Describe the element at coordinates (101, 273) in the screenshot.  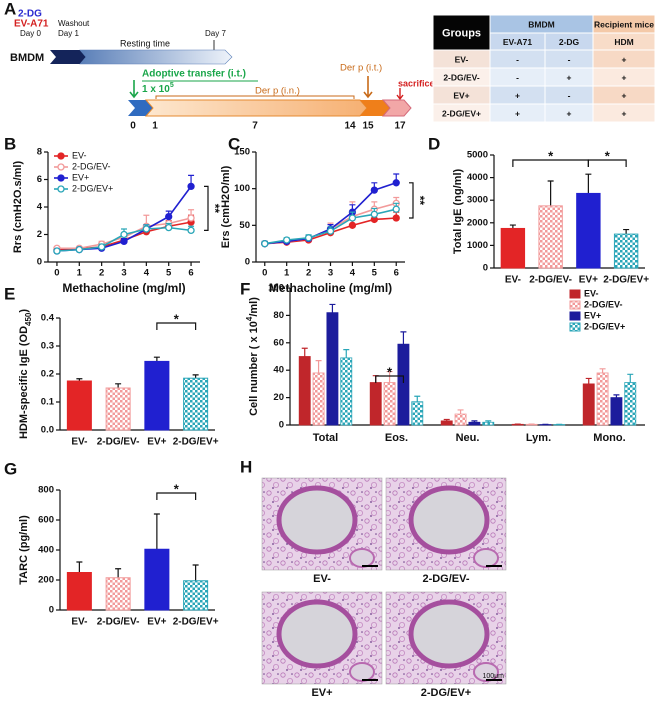
I see `x-tick-label: 2` at that location.